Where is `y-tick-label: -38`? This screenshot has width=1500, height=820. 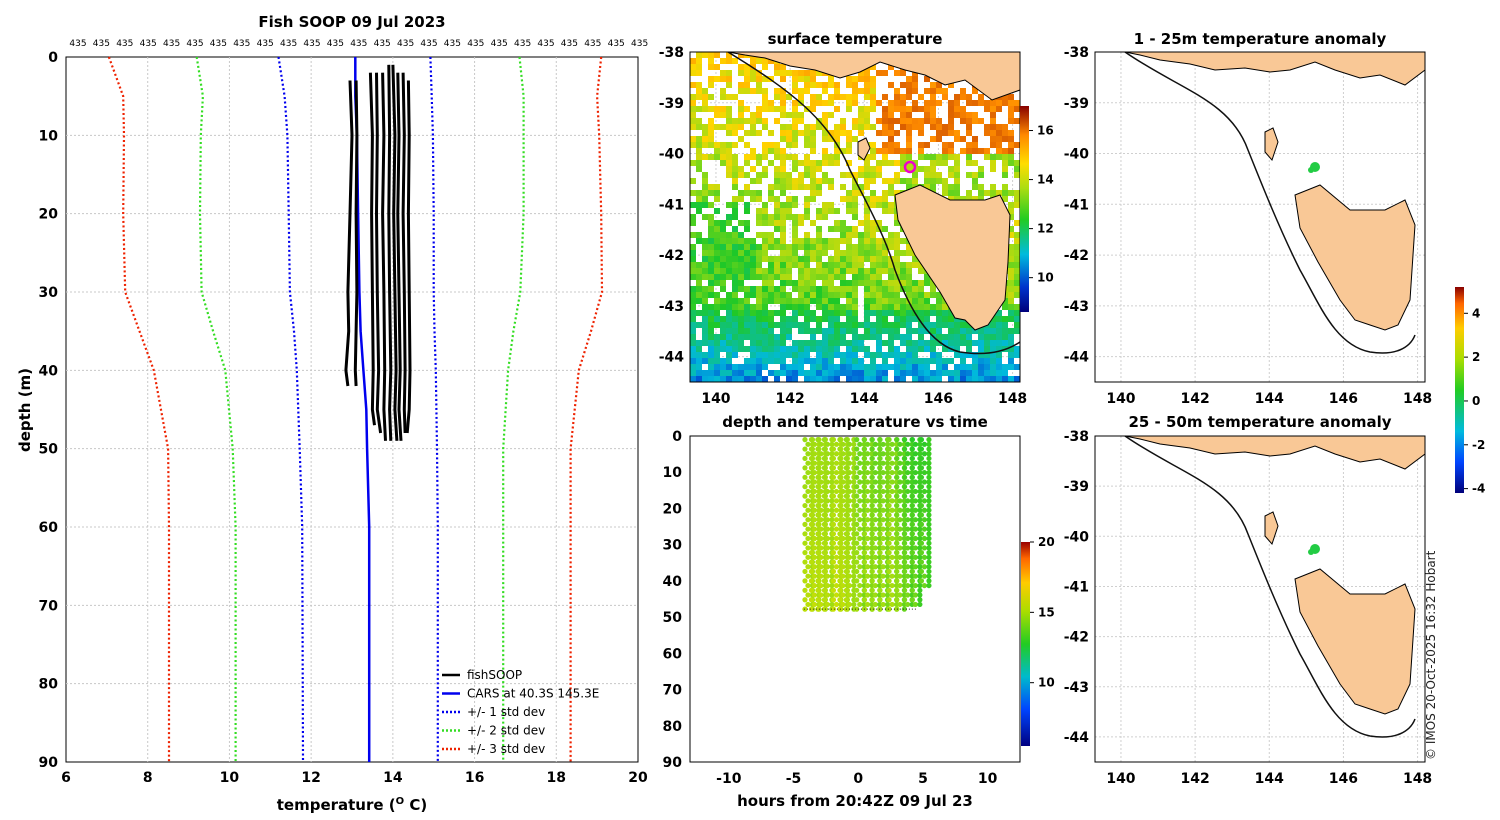 y-tick-label: -38 is located at coordinates (1076, 53).